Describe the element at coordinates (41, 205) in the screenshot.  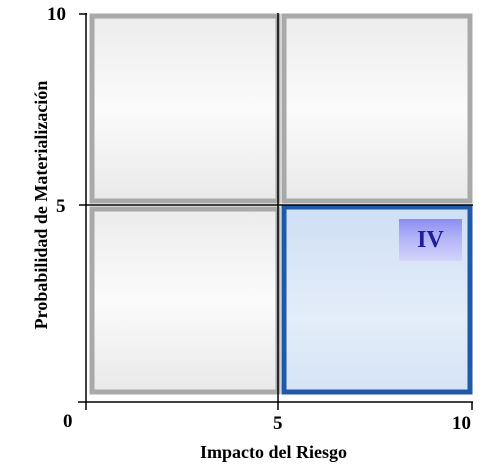
I see `y-axis-title: Probabilidad de Materialización` at that location.